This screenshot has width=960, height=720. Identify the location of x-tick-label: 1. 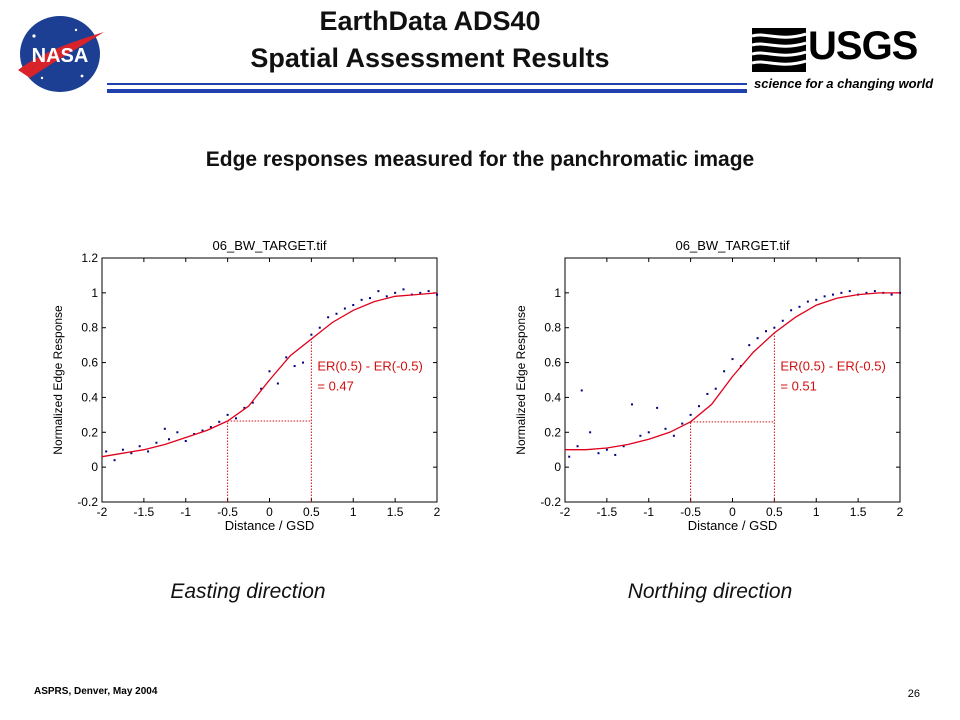
(816, 512).